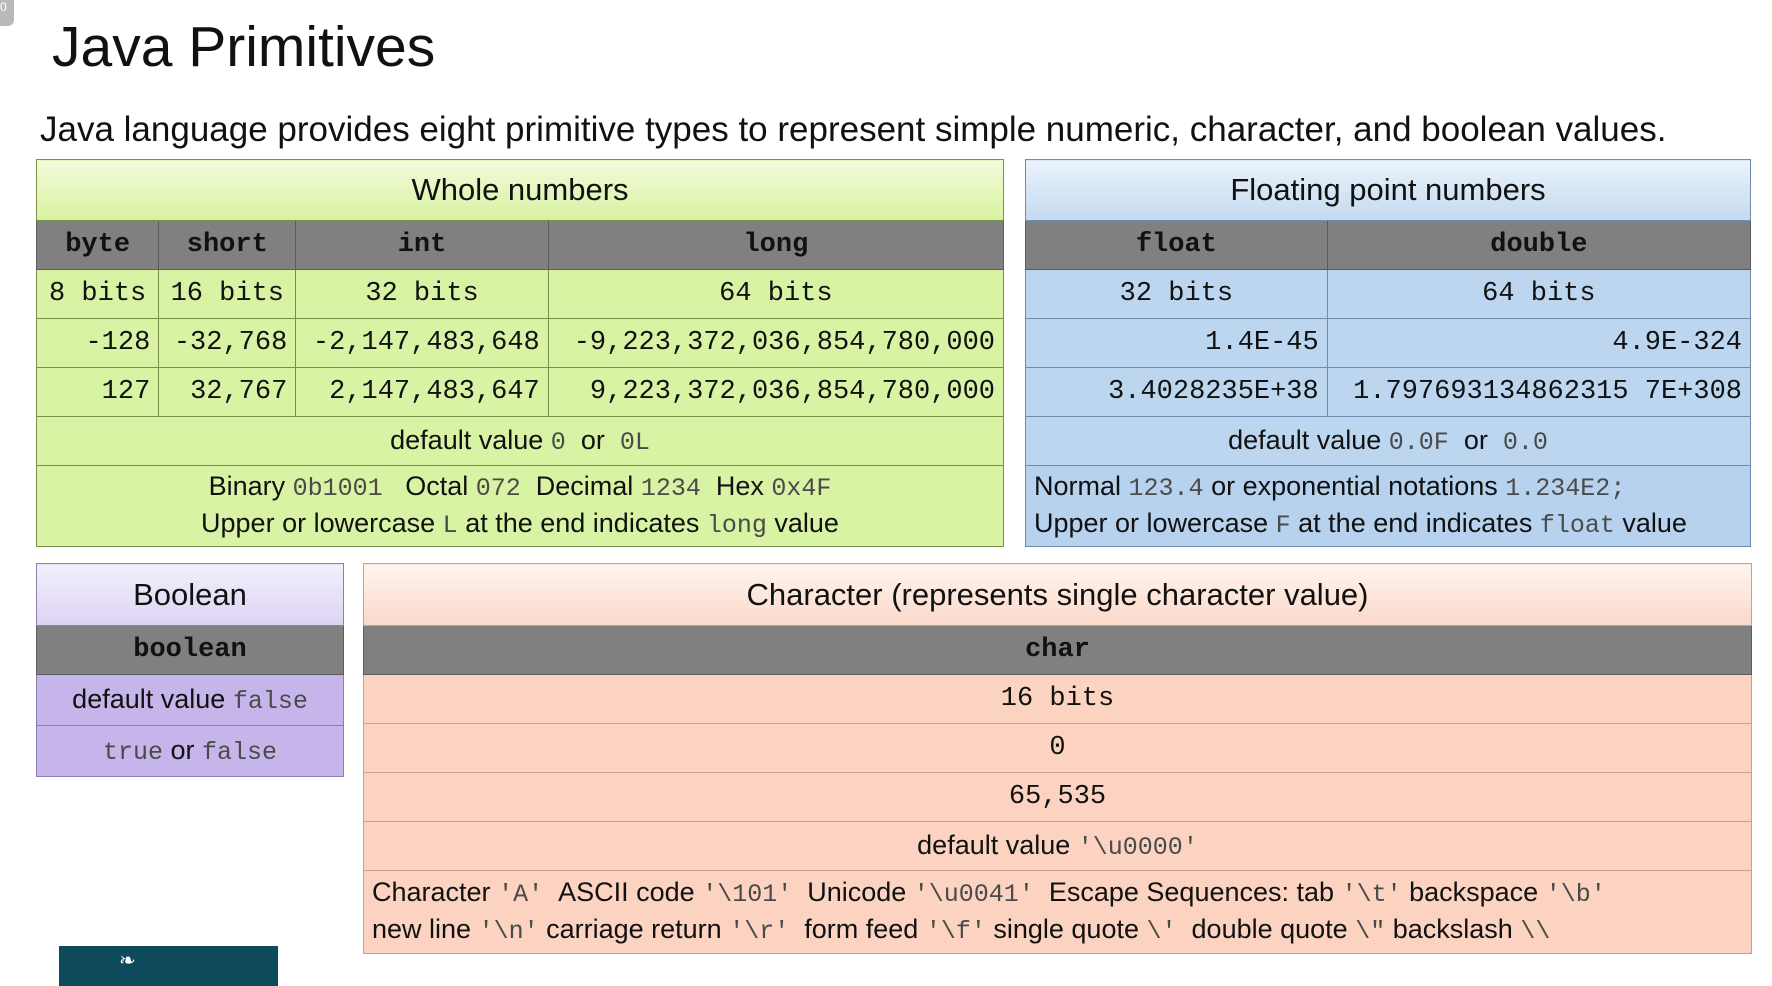 This screenshot has width=1772, height=986. What do you see at coordinates (227, 294) in the screenshot?
I see `short-bits: 16 bits` at bounding box center [227, 294].